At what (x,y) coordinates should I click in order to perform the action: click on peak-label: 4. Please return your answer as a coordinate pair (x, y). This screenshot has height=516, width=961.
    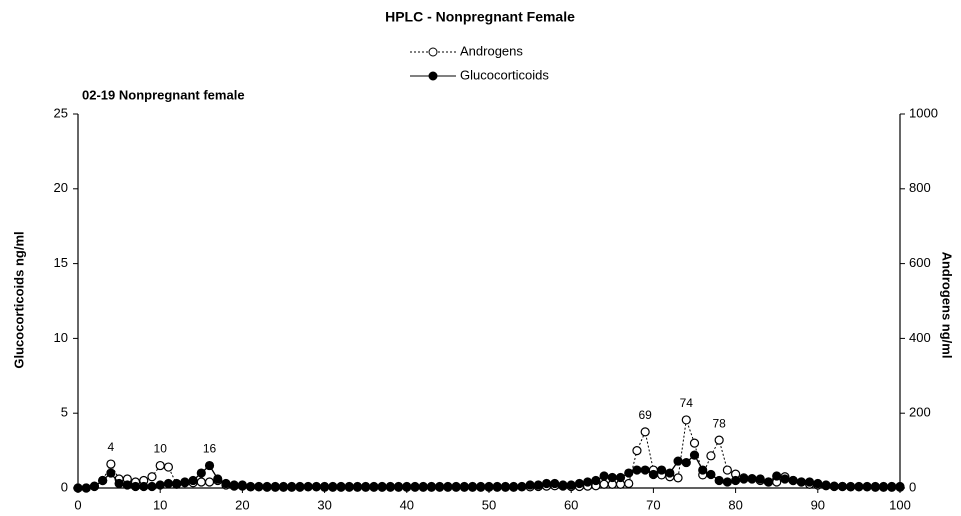
    Looking at the image, I should click on (111, 447).